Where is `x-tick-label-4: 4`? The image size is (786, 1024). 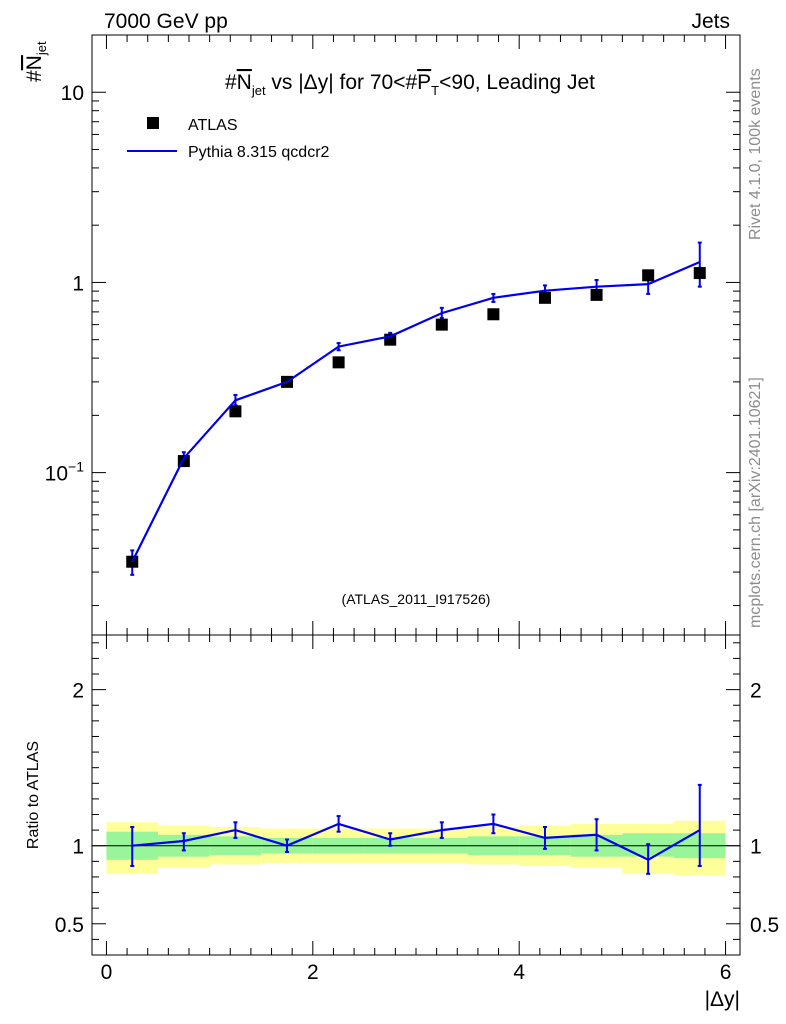
x-tick-label-4: 4 is located at coordinates (519, 972).